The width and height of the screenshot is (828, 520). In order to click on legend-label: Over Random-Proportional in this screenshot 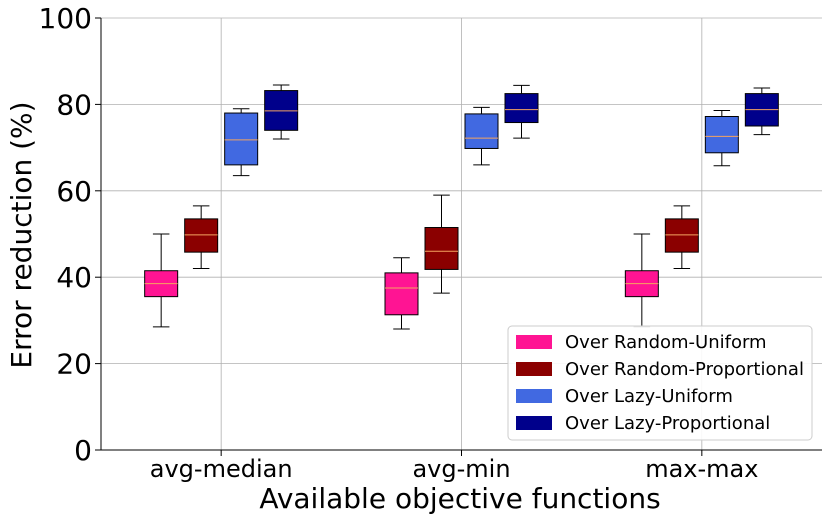, I will do `click(684, 369)`.